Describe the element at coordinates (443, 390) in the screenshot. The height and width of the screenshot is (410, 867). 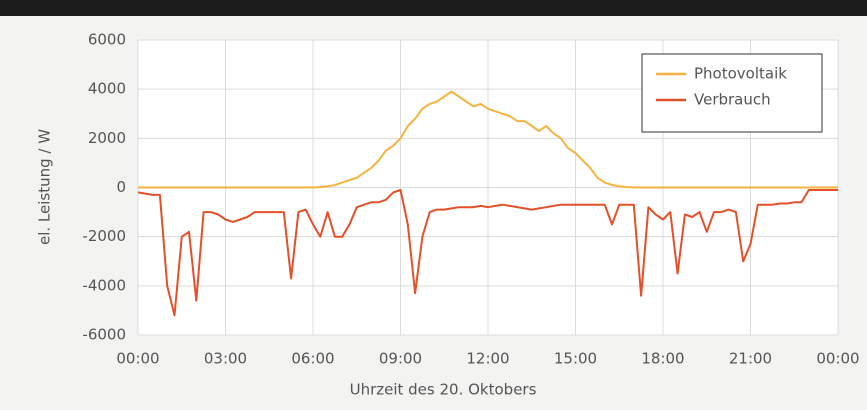
I see `x-axis-label: Uhrzeit des 20. Oktobers` at that location.